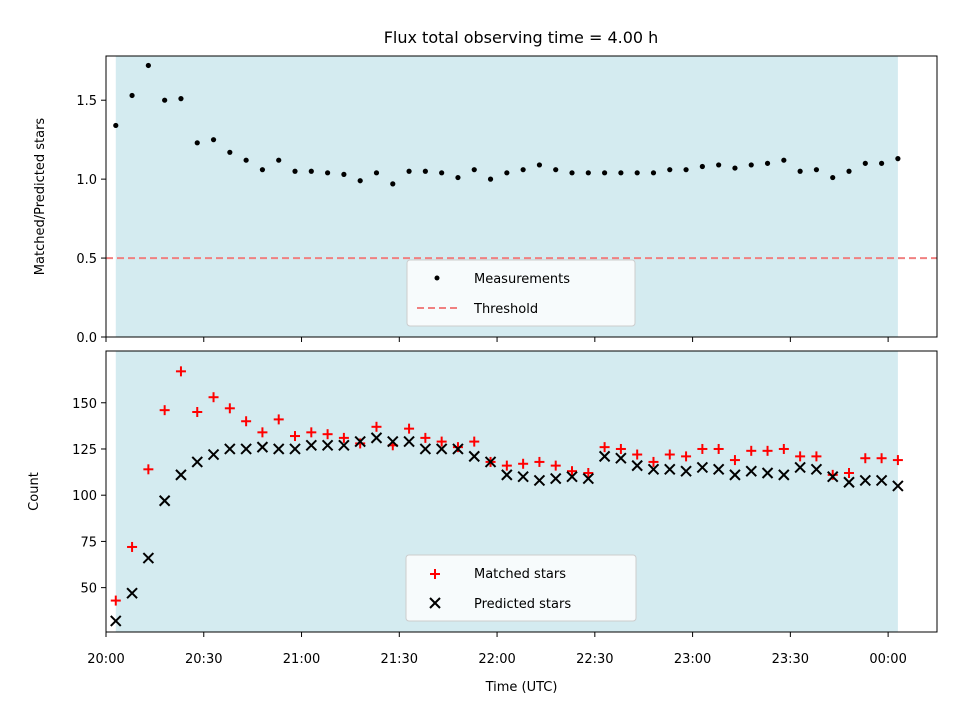 Image resolution: width=960 pixels, height=720 pixels. I want to click on x-tick-label: 22:30, so click(594, 659).